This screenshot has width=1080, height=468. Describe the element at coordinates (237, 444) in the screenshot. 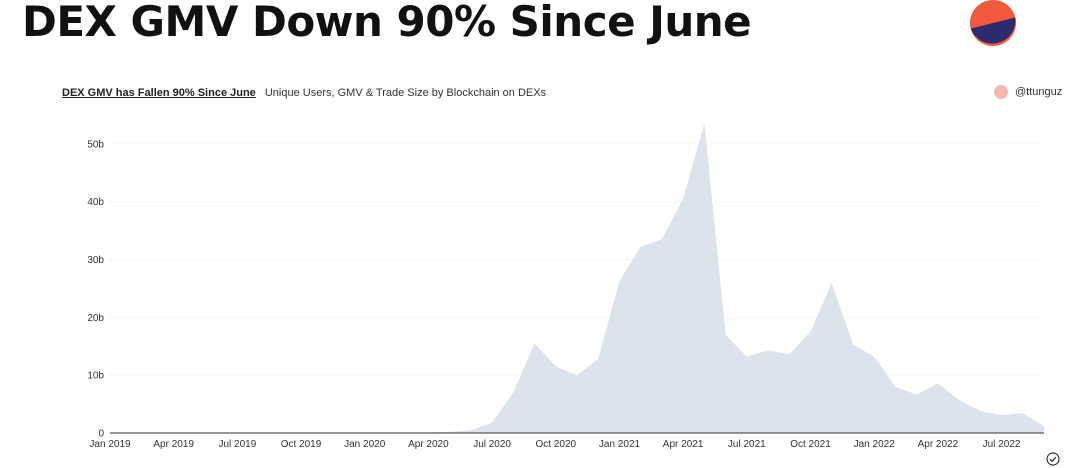

I see `x-tick-label: Jul 2019` at that location.